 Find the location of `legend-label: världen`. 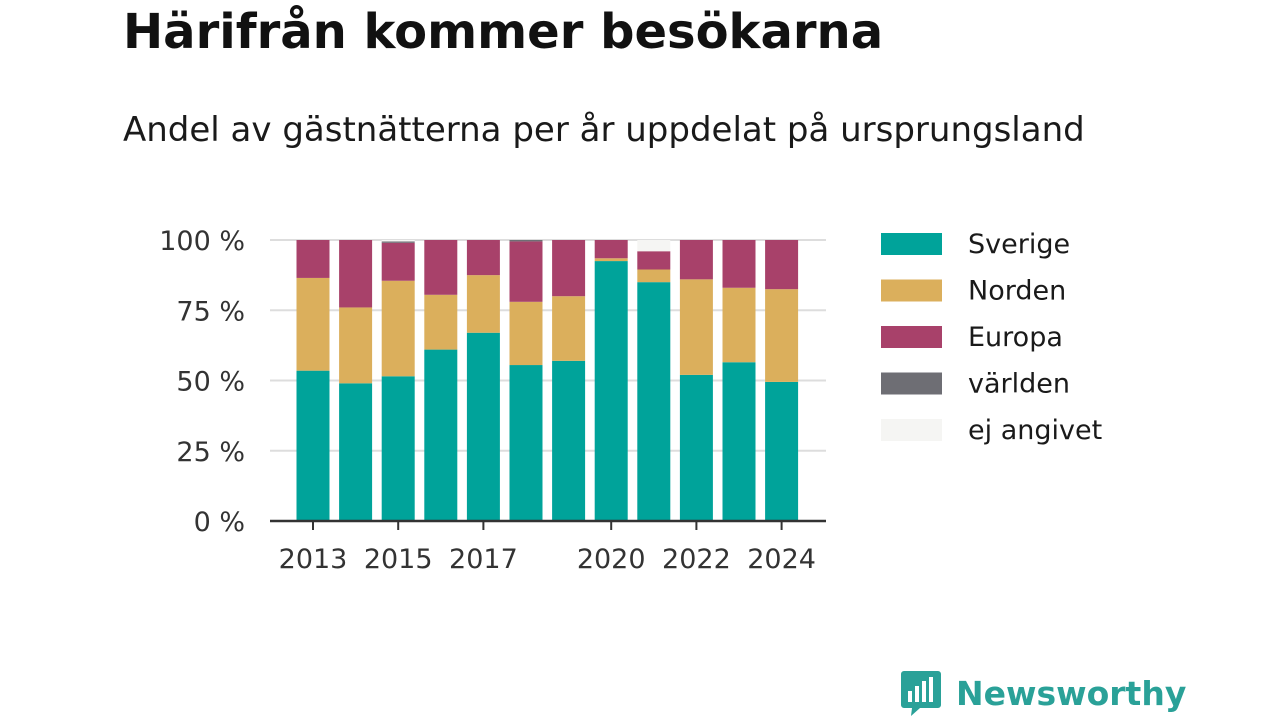

legend-label: världen is located at coordinates (1019, 384).